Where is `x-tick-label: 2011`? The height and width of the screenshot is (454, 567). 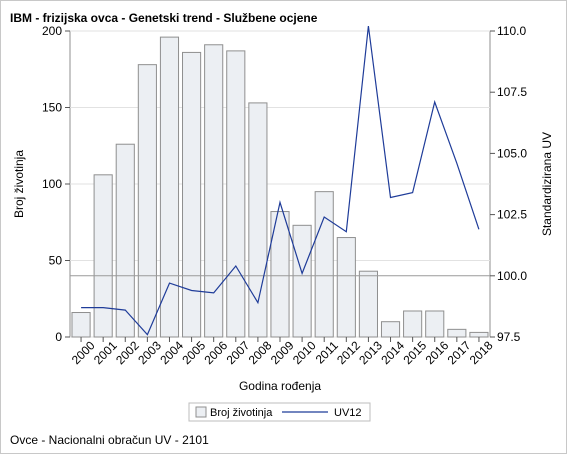
x-tick-label: 2011 is located at coordinates (327, 352).